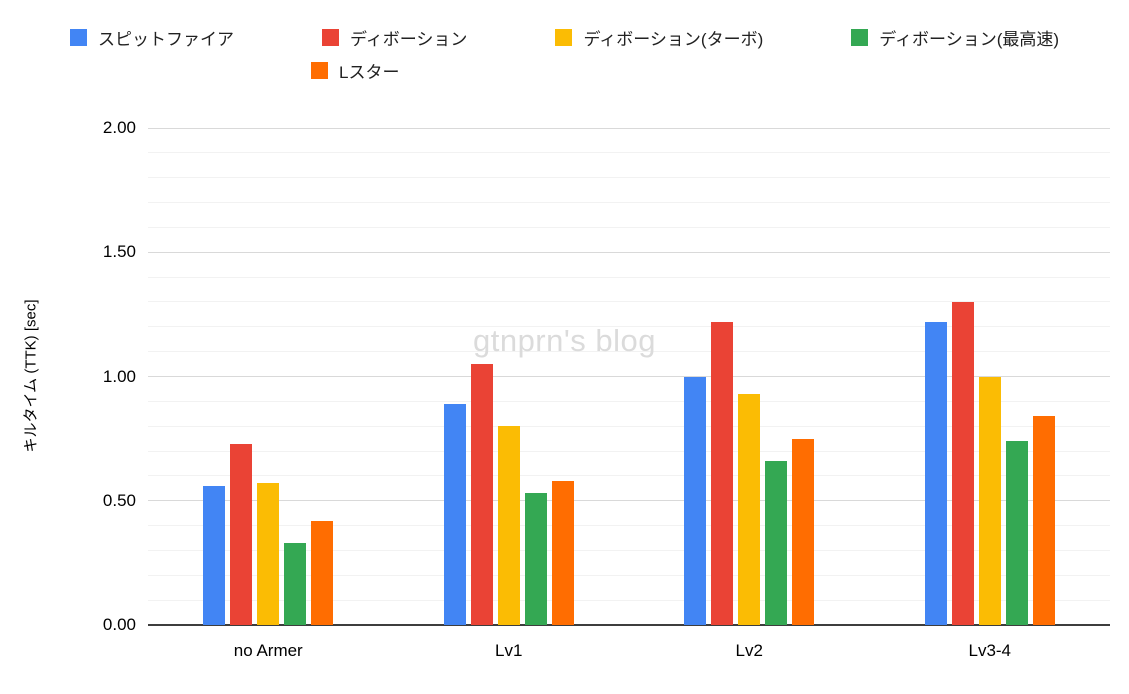  Describe the element at coordinates (119, 376) in the screenshot. I see `y-tick-label: 1.00` at that location.